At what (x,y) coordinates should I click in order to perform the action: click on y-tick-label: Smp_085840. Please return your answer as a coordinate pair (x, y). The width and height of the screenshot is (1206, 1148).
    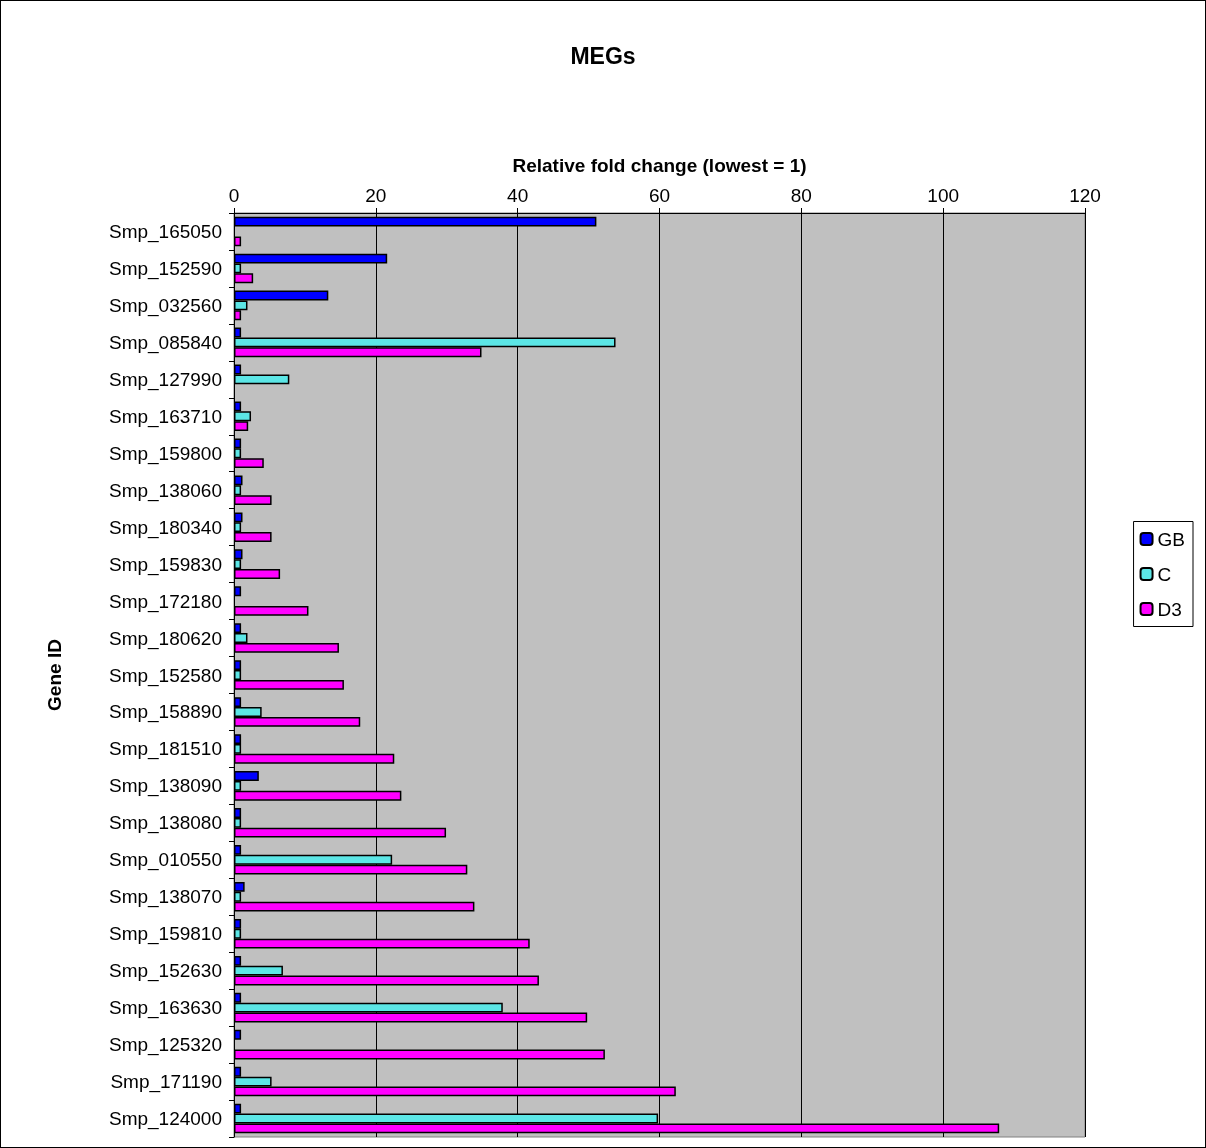
    Looking at the image, I should click on (165, 342).